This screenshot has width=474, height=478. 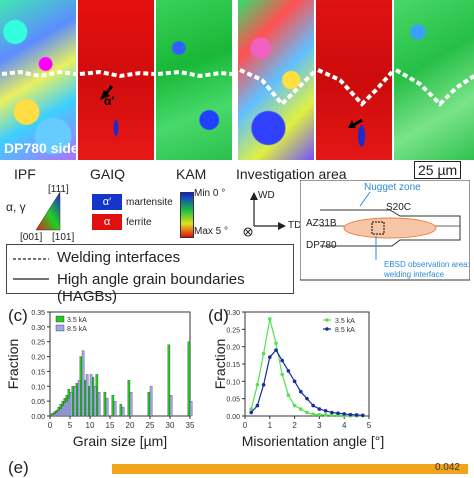 I want to click on chart-c-ytick-label: 0.25, so click(x=38, y=343).